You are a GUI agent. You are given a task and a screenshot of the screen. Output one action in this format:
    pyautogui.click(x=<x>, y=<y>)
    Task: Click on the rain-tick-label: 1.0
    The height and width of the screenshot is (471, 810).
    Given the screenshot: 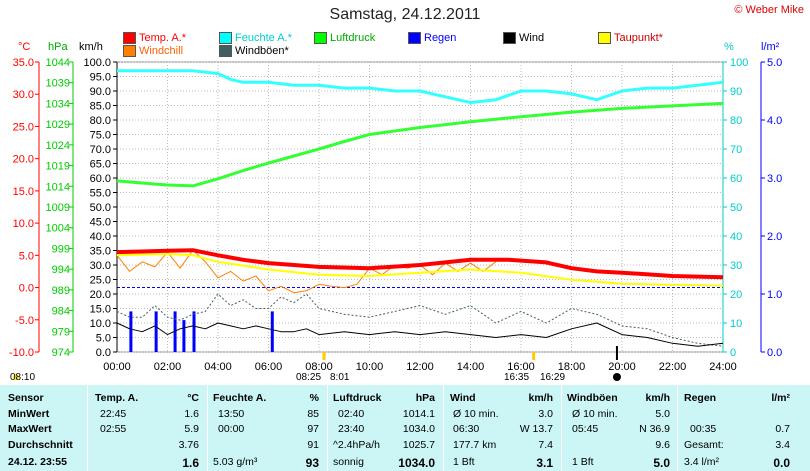 What is the action you would take?
    pyautogui.click(x=774, y=295)
    